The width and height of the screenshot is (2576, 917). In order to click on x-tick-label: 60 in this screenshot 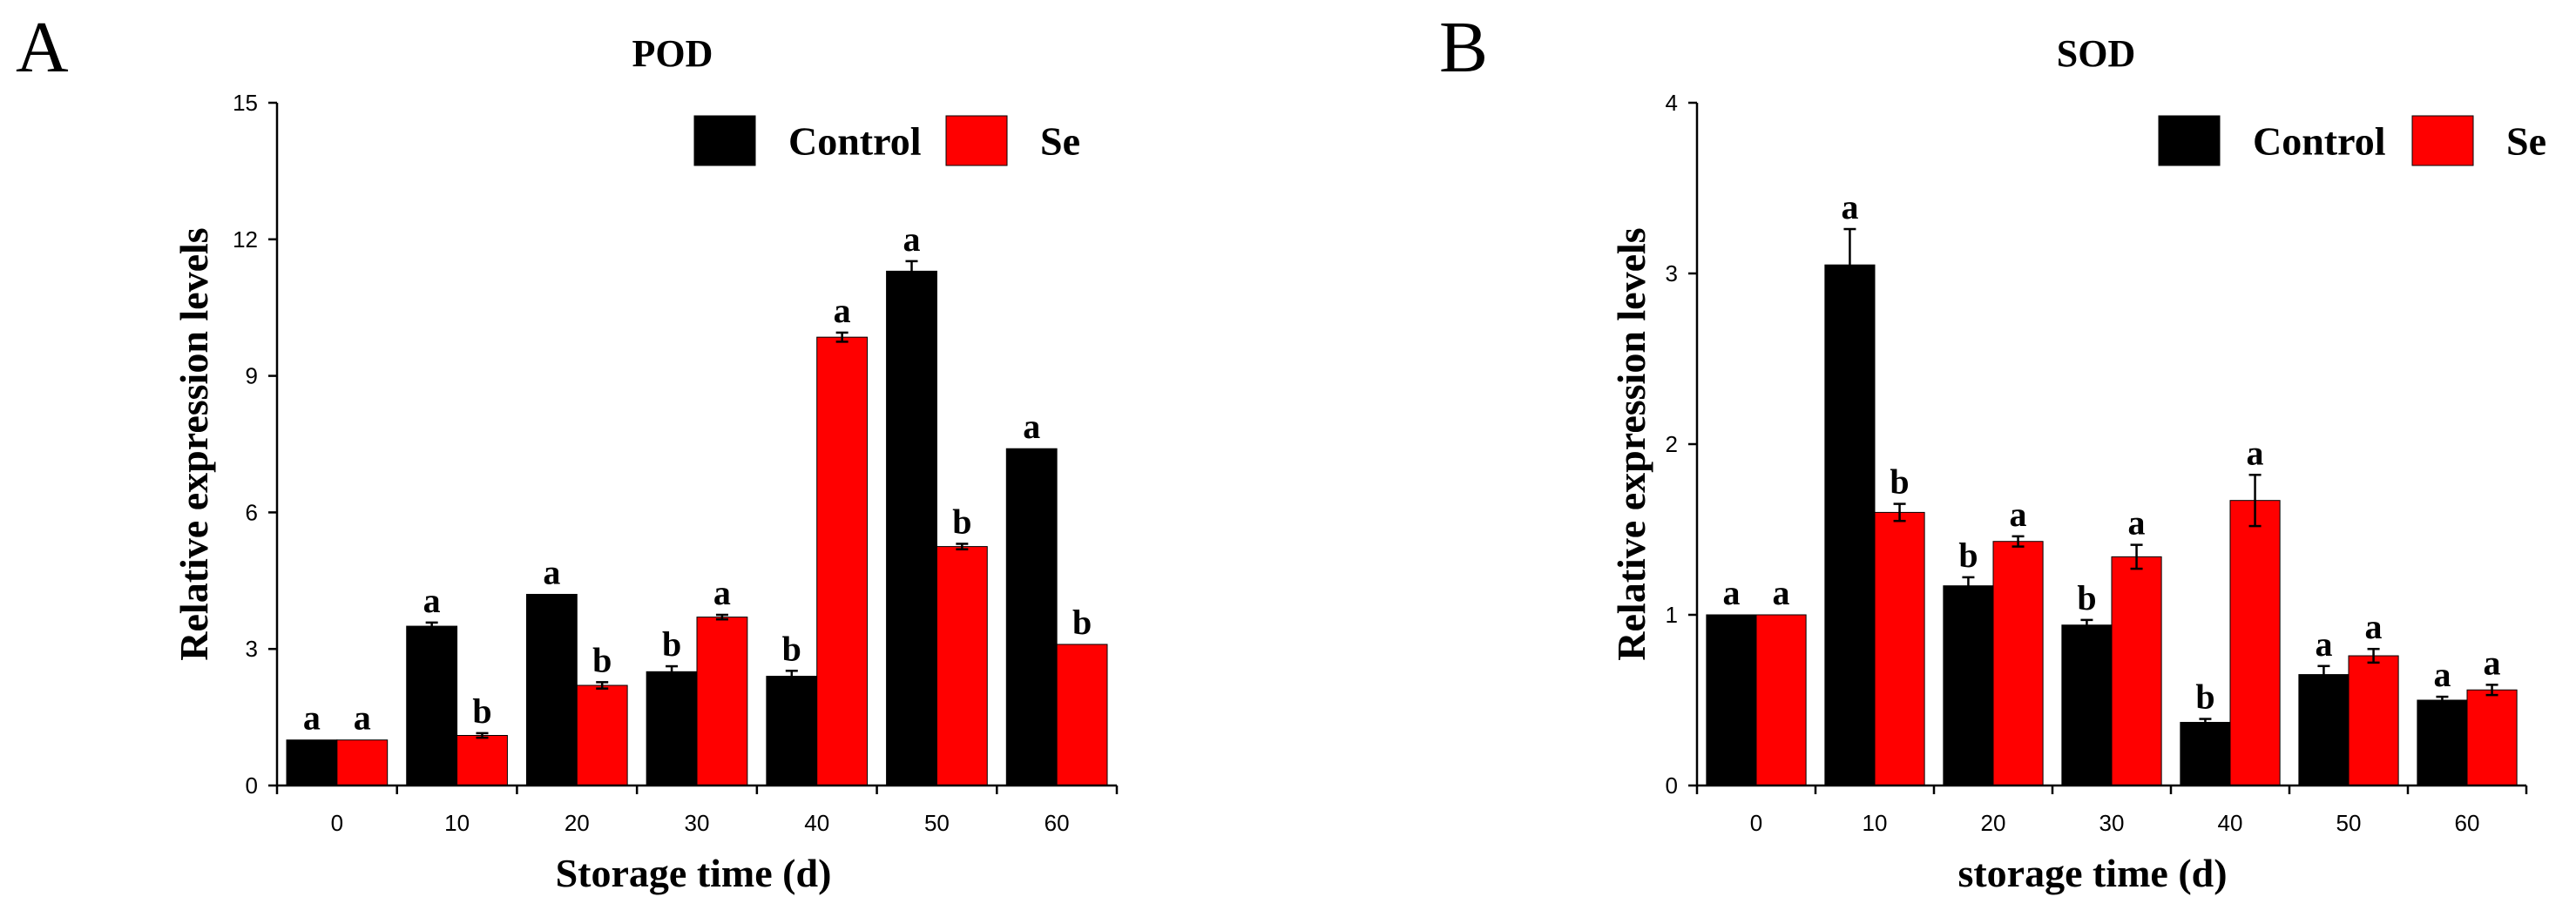, I will do `click(2467, 823)`.